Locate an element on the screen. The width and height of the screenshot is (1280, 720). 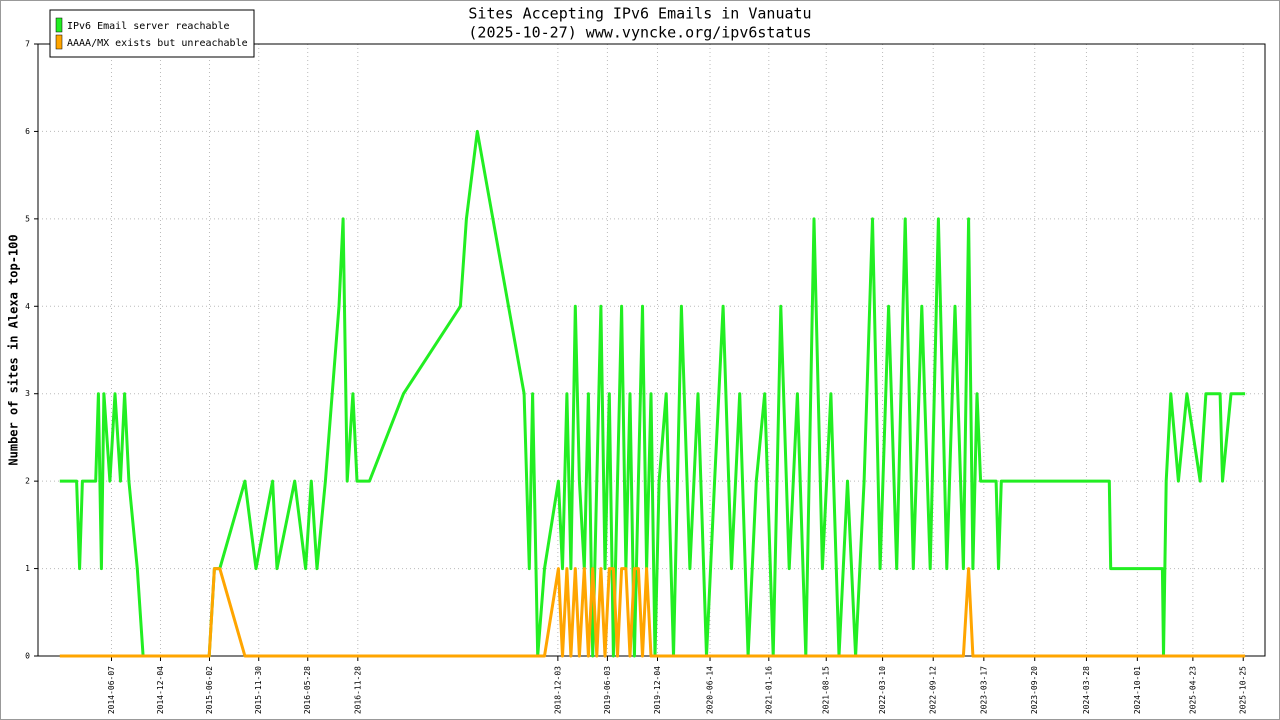
series-line is located at coordinates (652, 612).